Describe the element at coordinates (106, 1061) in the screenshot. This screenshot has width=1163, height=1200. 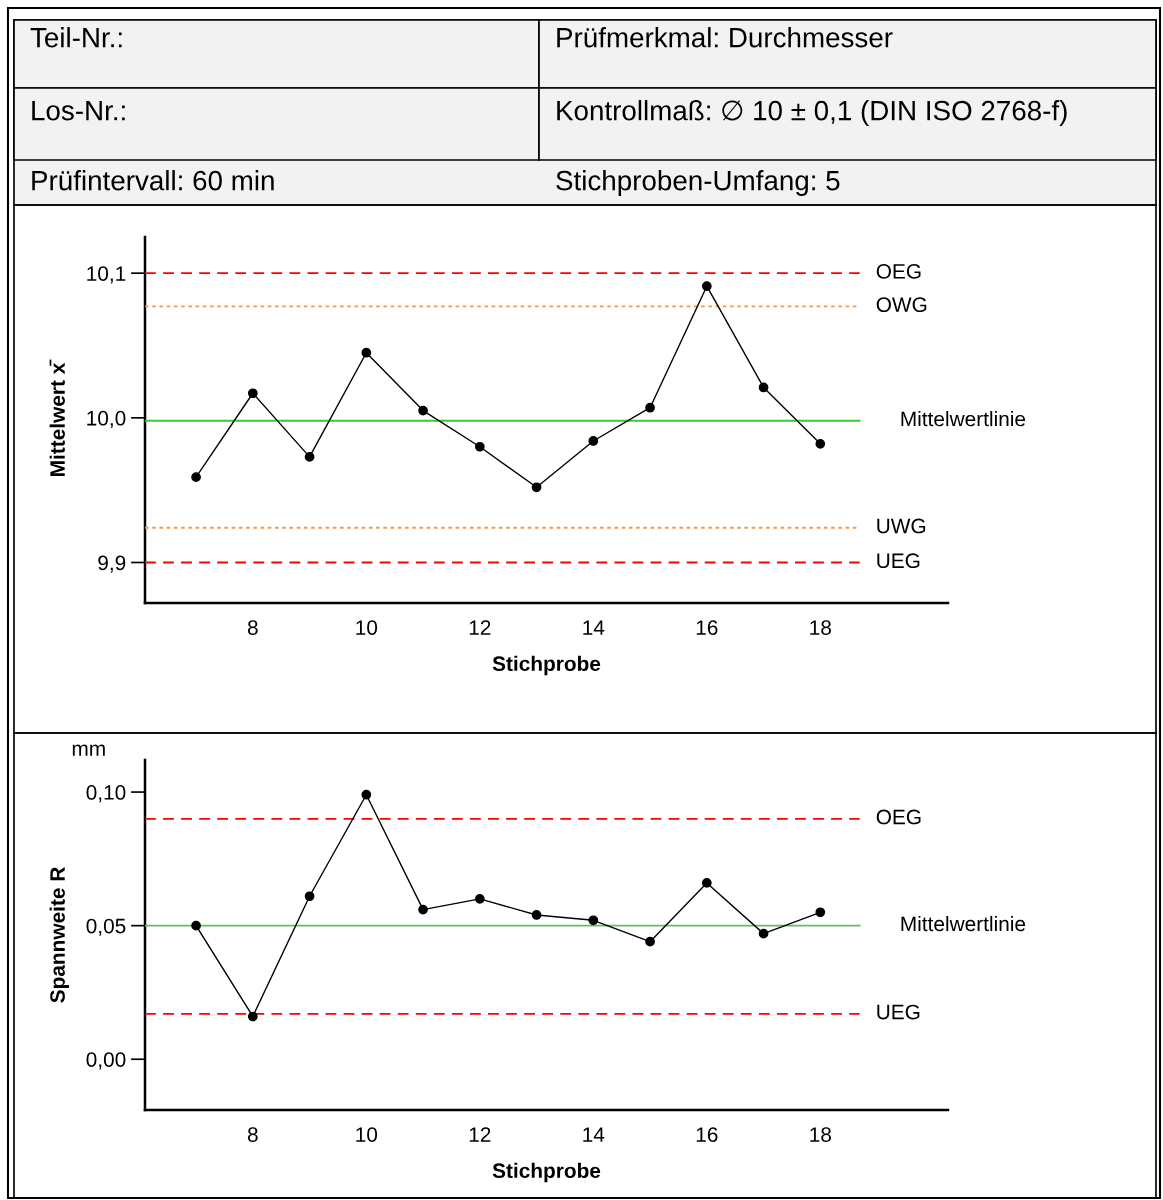
I see `y-tick-label: 0,00` at that location.